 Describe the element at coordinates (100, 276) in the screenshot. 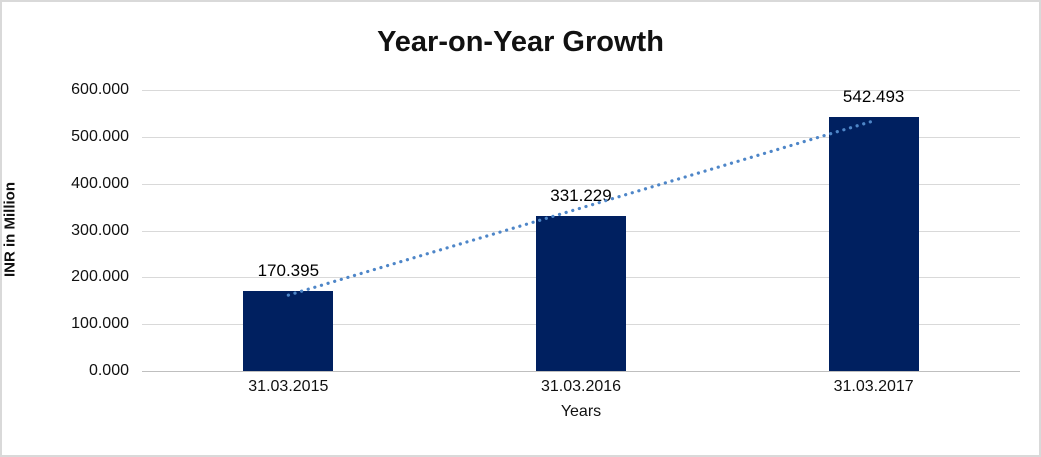

I see `y-tick-label: 200.000` at that location.